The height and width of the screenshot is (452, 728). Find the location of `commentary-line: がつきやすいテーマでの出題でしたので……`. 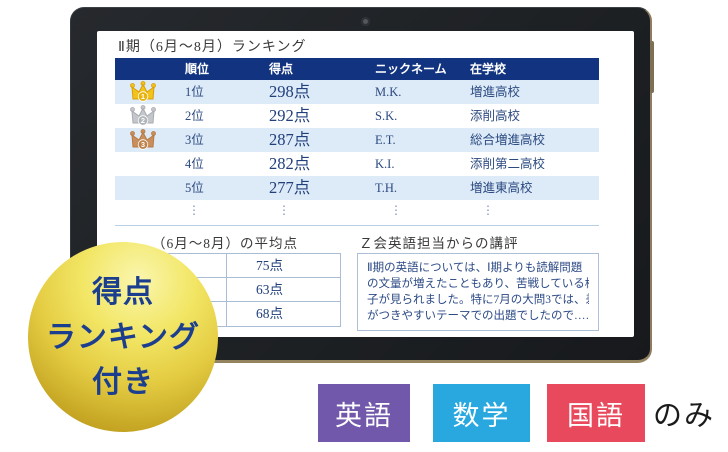

commentary-line: がつきやすいテーマでの出題でしたので…… is located at coordinates (478, 316).